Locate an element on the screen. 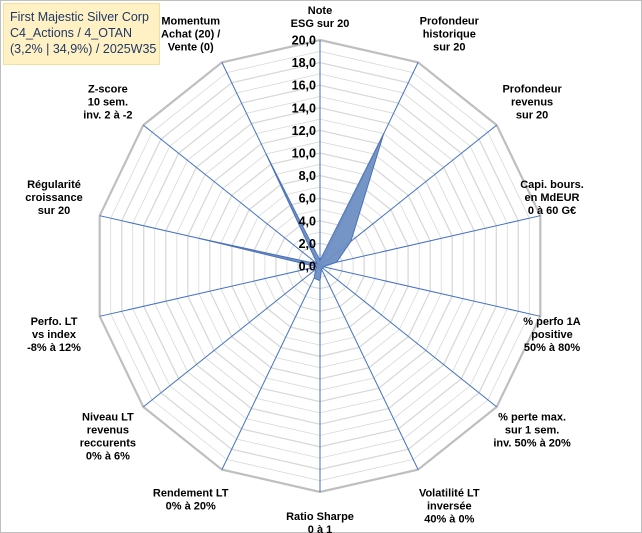 Image resolution: width=642 pixels, height=533 pixels. axis-label-line: inv. 50% à 20% is located at coordinates (532, 443).